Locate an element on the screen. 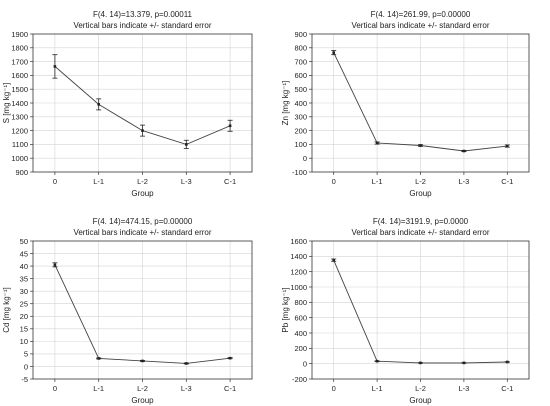 This screenshot has width=550, height=406. chart-title: F(4. 14)=261.99, p=0.00000 is located at coordinates (421, 14).